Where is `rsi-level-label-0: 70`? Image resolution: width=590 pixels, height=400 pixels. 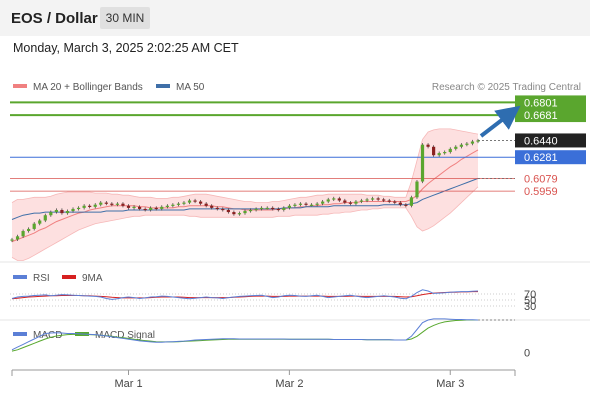 rsi-level-label-0: 70 is located at coordinates (530, 295).